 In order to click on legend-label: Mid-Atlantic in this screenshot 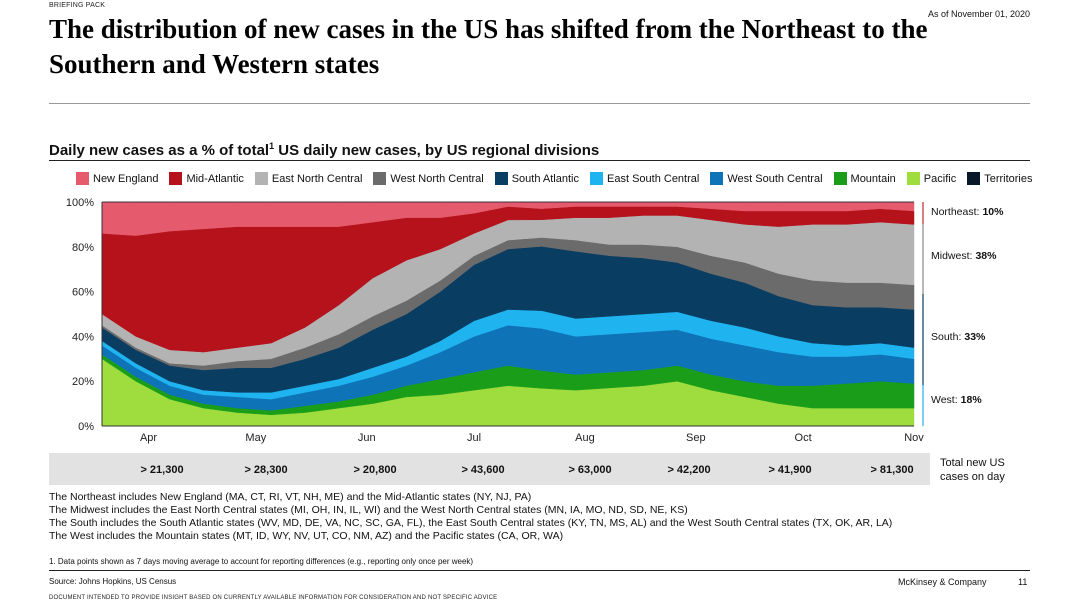, I will do `click(215, 178)`.